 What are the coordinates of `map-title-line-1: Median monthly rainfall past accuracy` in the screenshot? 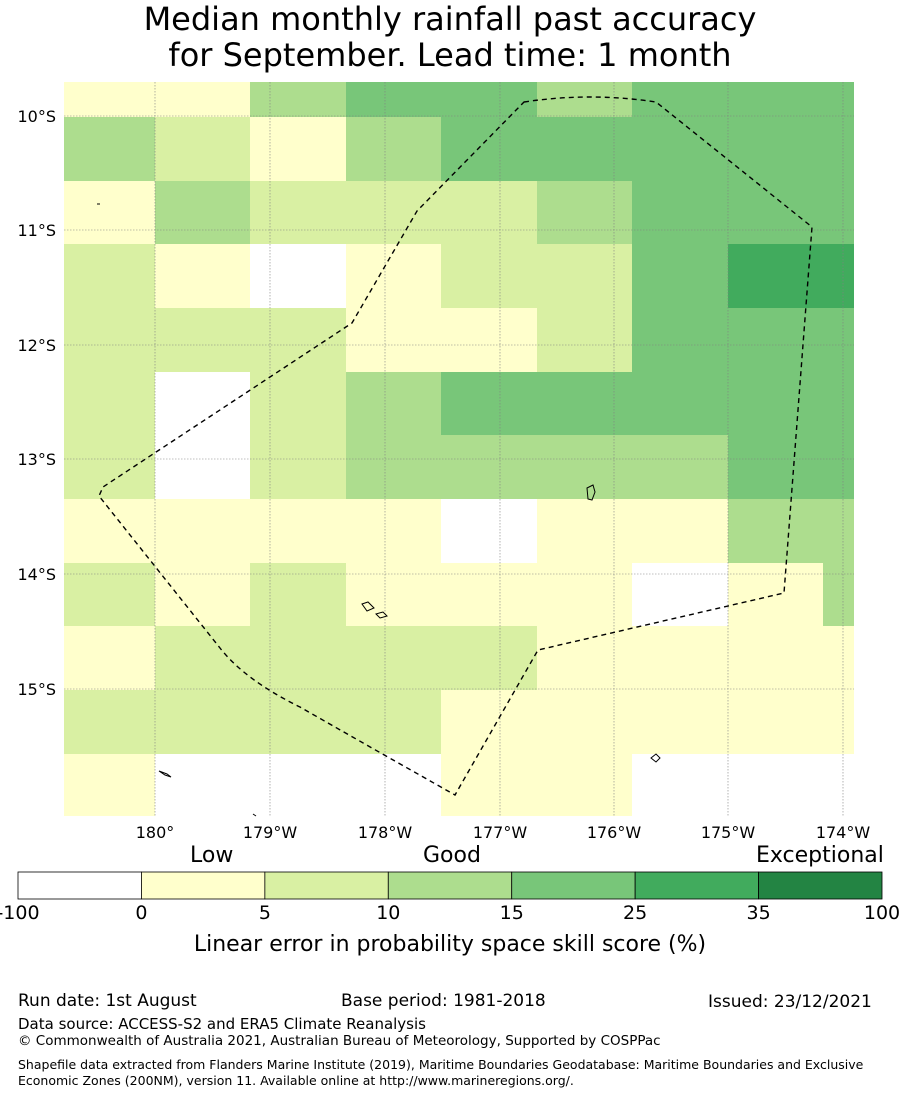 It's located at (450, 19).